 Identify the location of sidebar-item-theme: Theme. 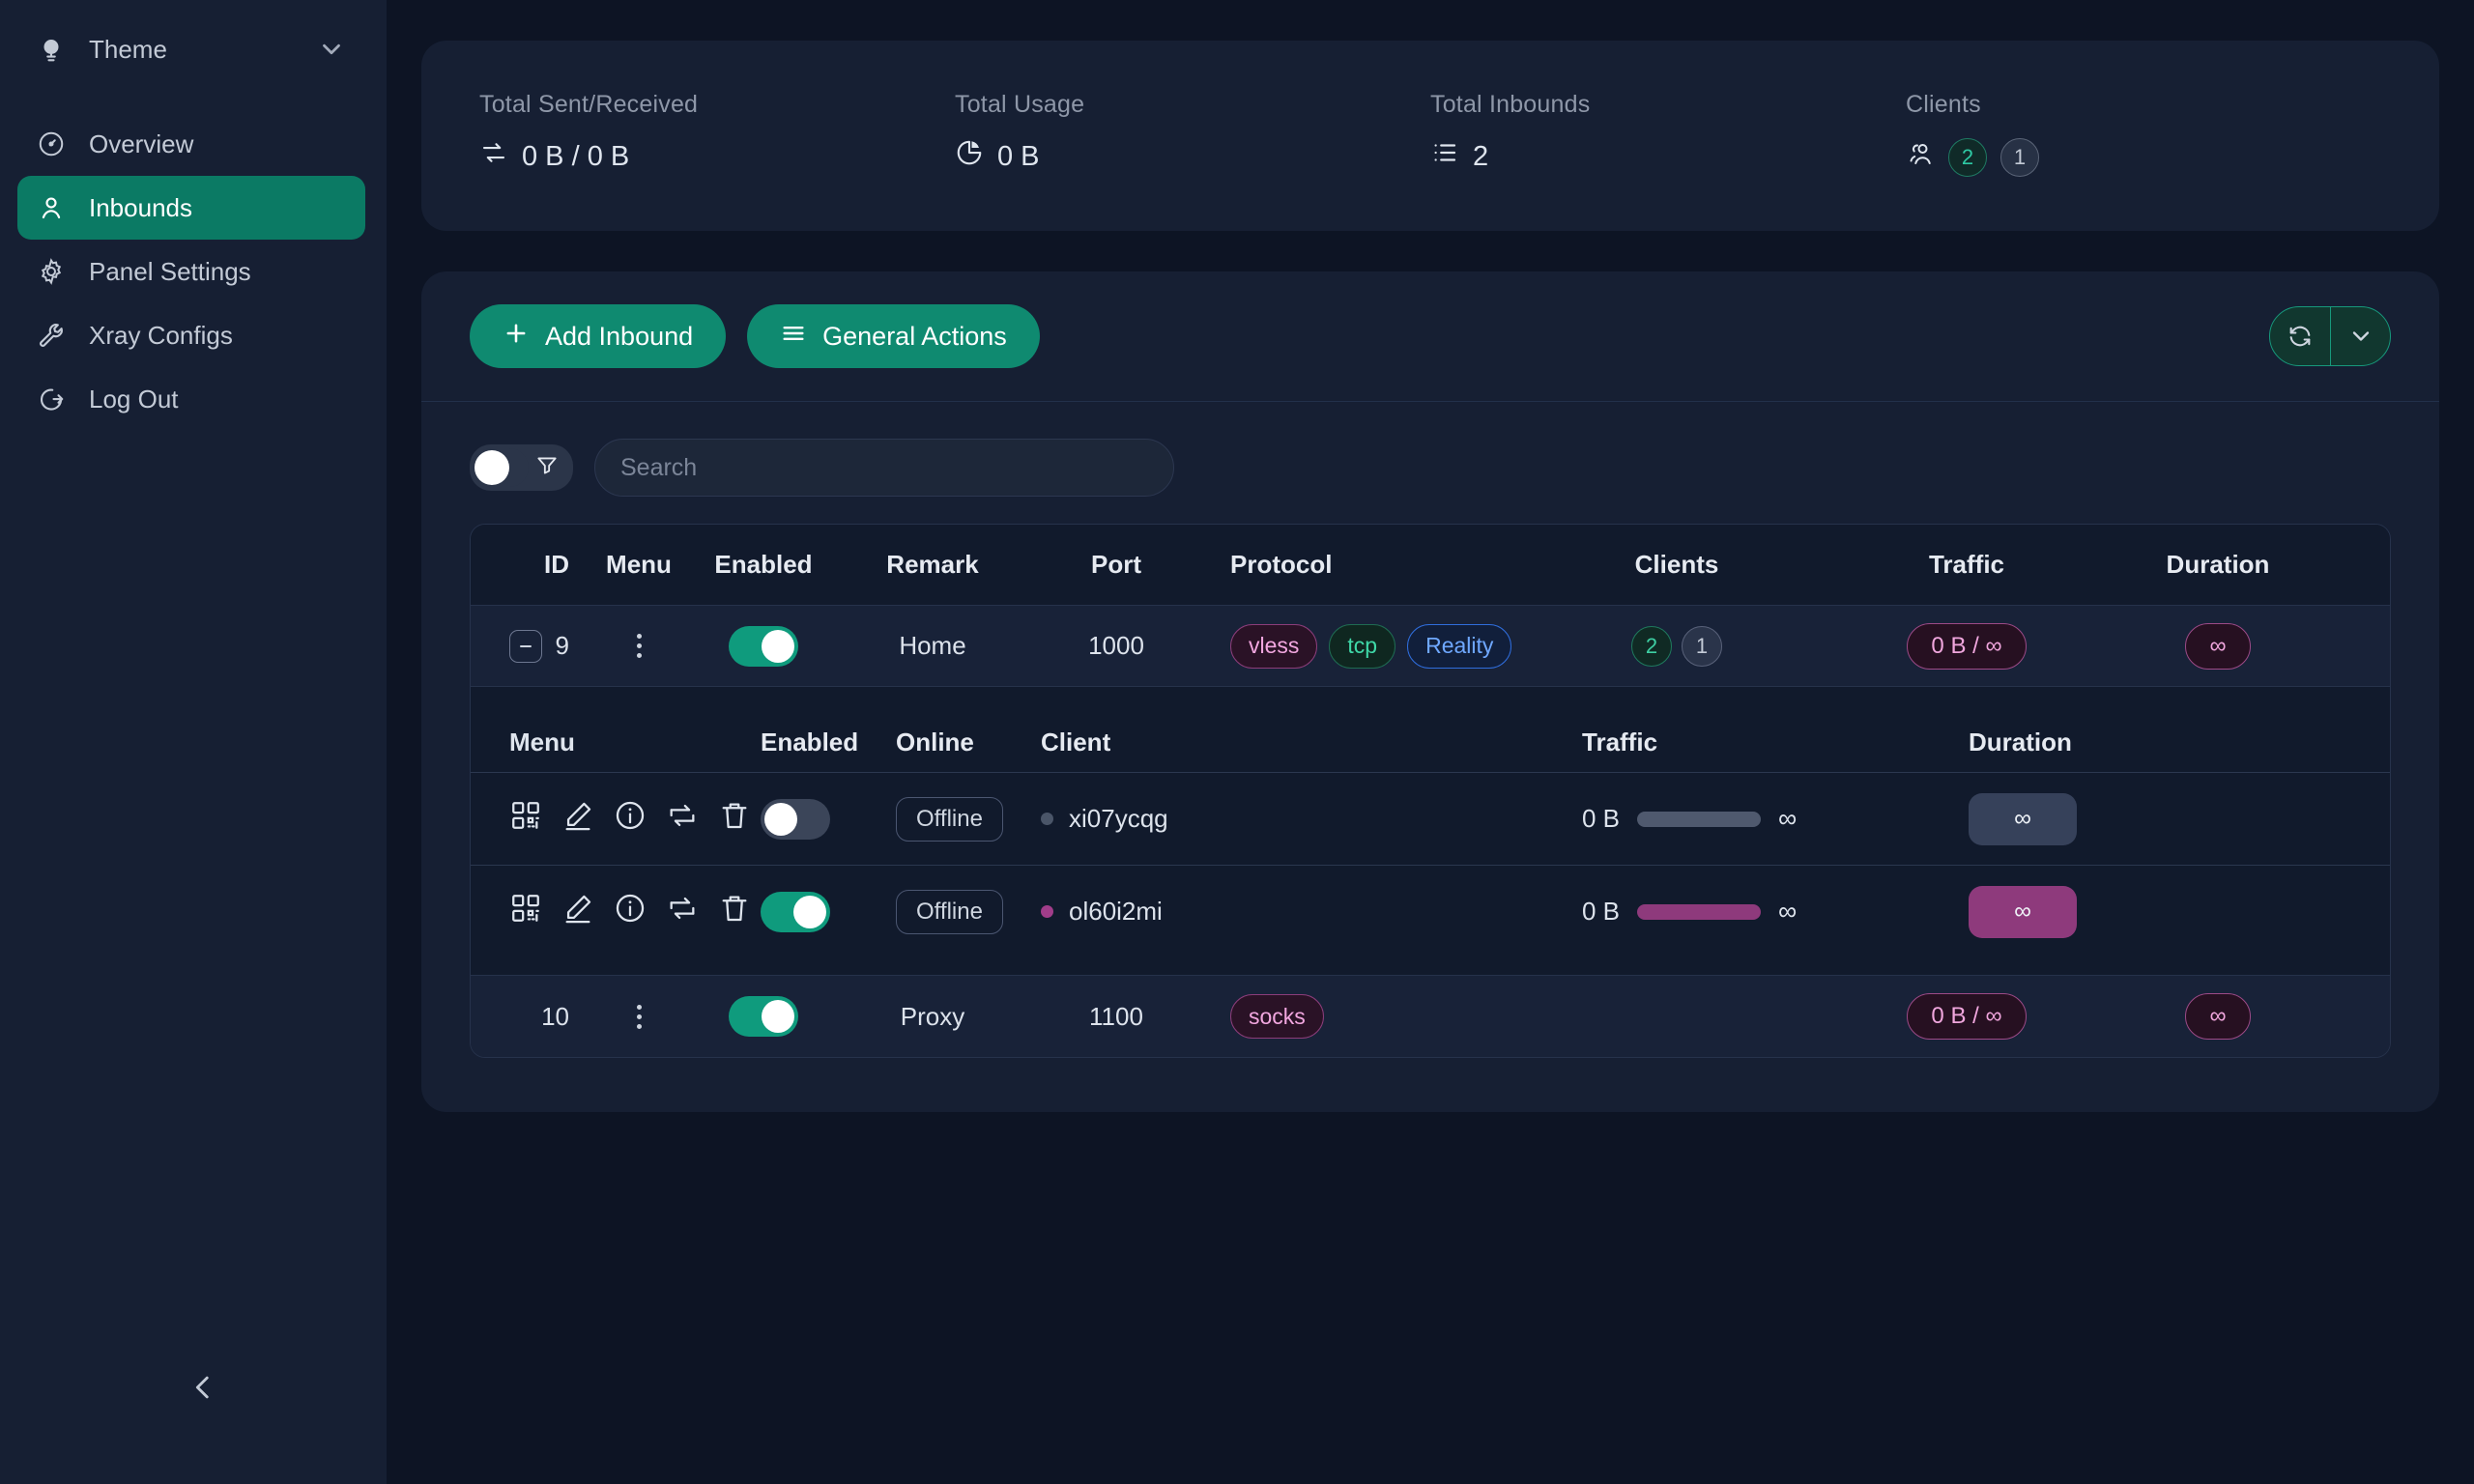
(191, 49).